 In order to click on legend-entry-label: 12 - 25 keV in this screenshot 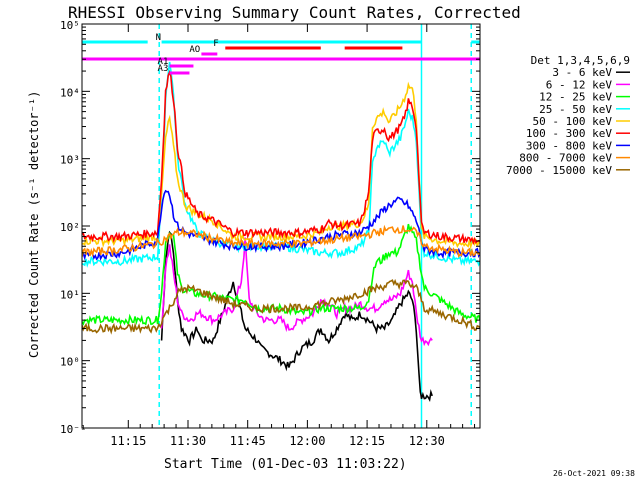, I will do `click(575, 97)`.